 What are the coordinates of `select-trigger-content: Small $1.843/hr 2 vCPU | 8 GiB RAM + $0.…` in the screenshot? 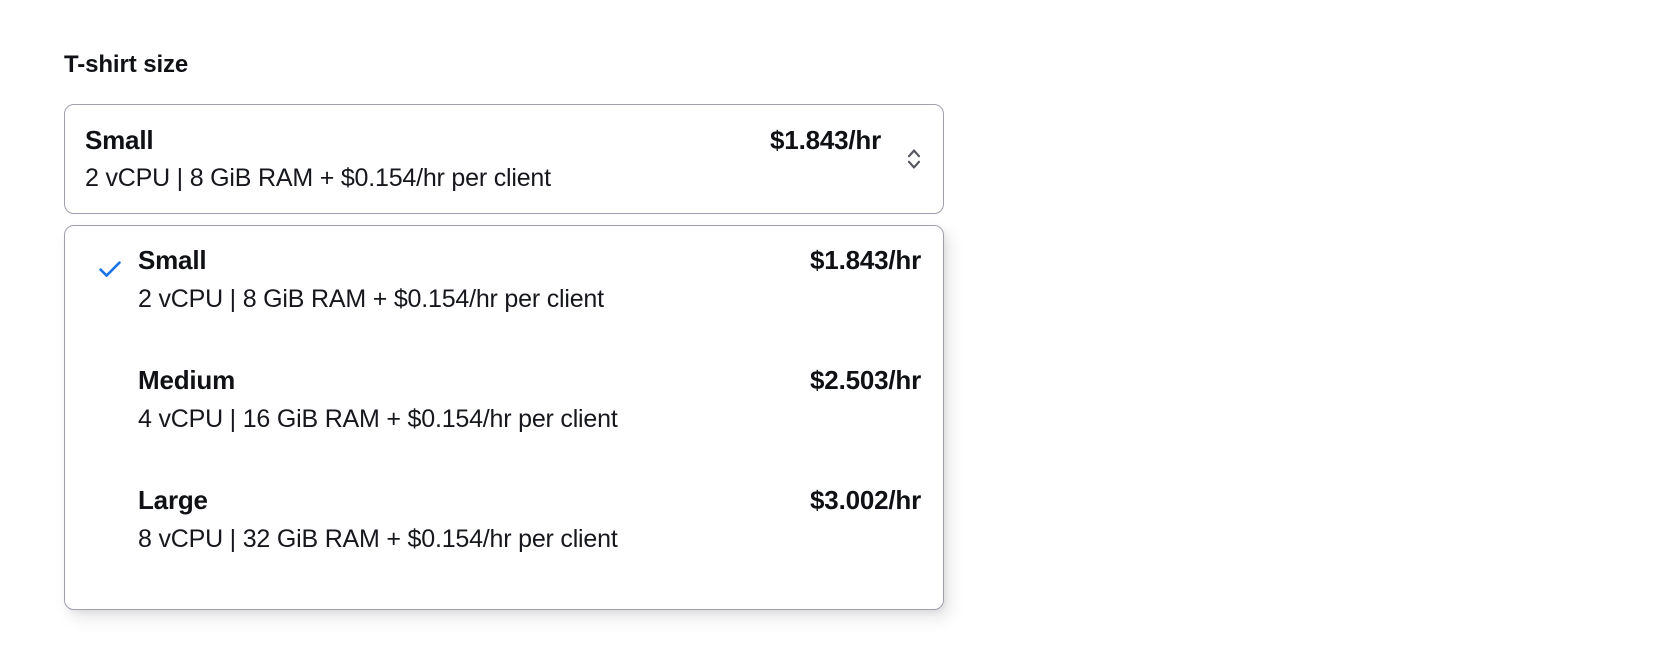 It's located at (483, 159).